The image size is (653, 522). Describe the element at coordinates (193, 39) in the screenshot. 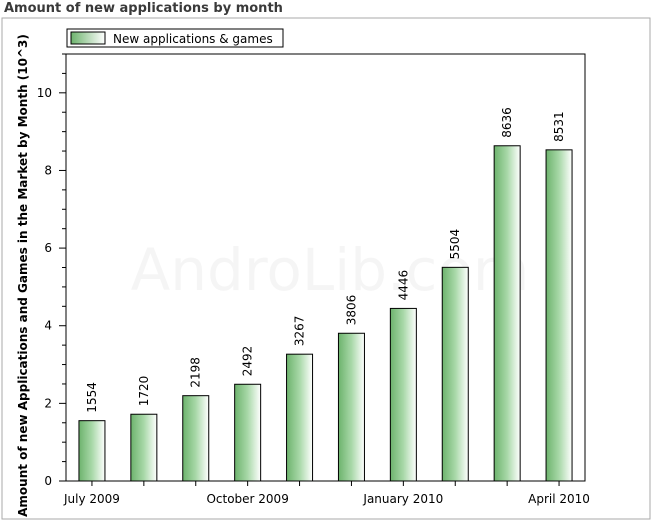

I see `legend-label: New applications & games` at that location.